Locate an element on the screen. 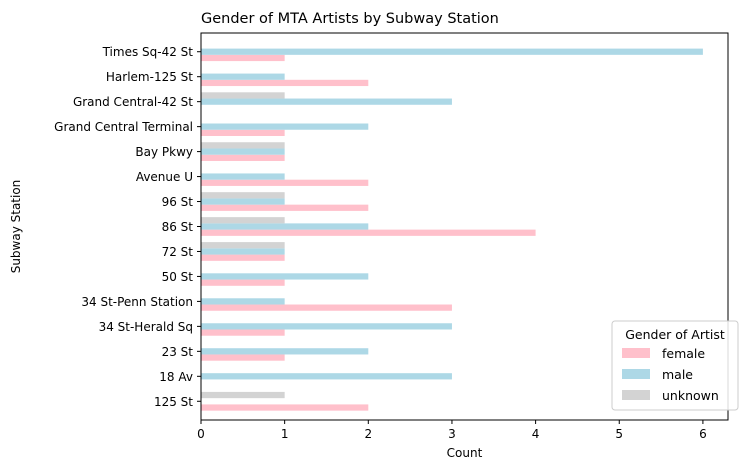  y-tick-label: Grand Central Terminal is located at coordinates (123, 127).